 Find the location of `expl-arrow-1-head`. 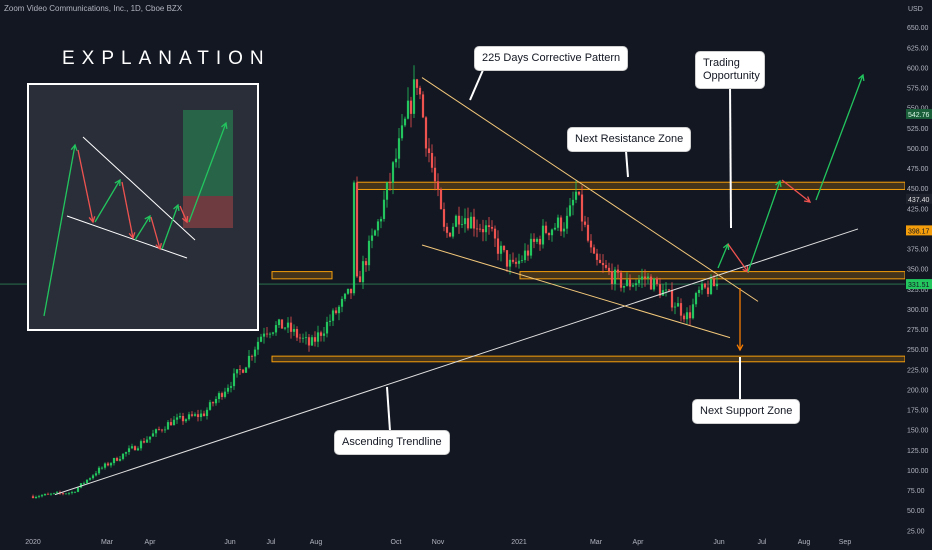

expl-arrow-1-head is located at coordinates (74, 147).